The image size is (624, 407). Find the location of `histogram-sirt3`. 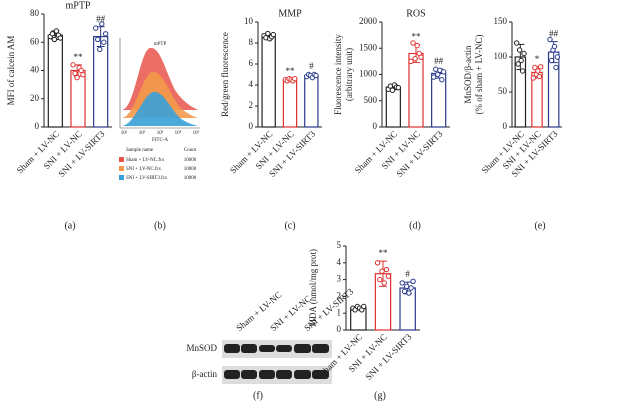

histogram-sirt3 is located at coordinates (160, 108).